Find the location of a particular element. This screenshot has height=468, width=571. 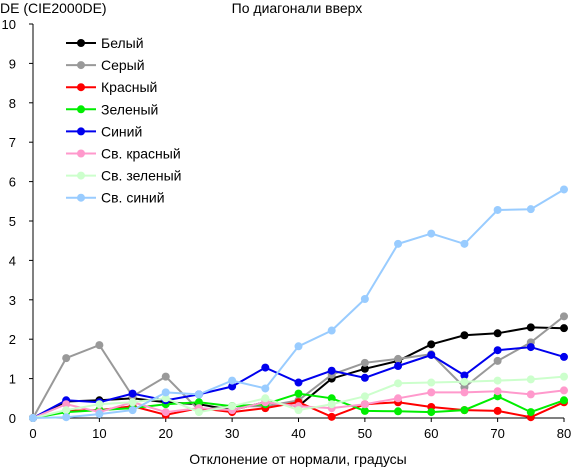

x-tick-label: 40 is located at coordinates (298, 433).